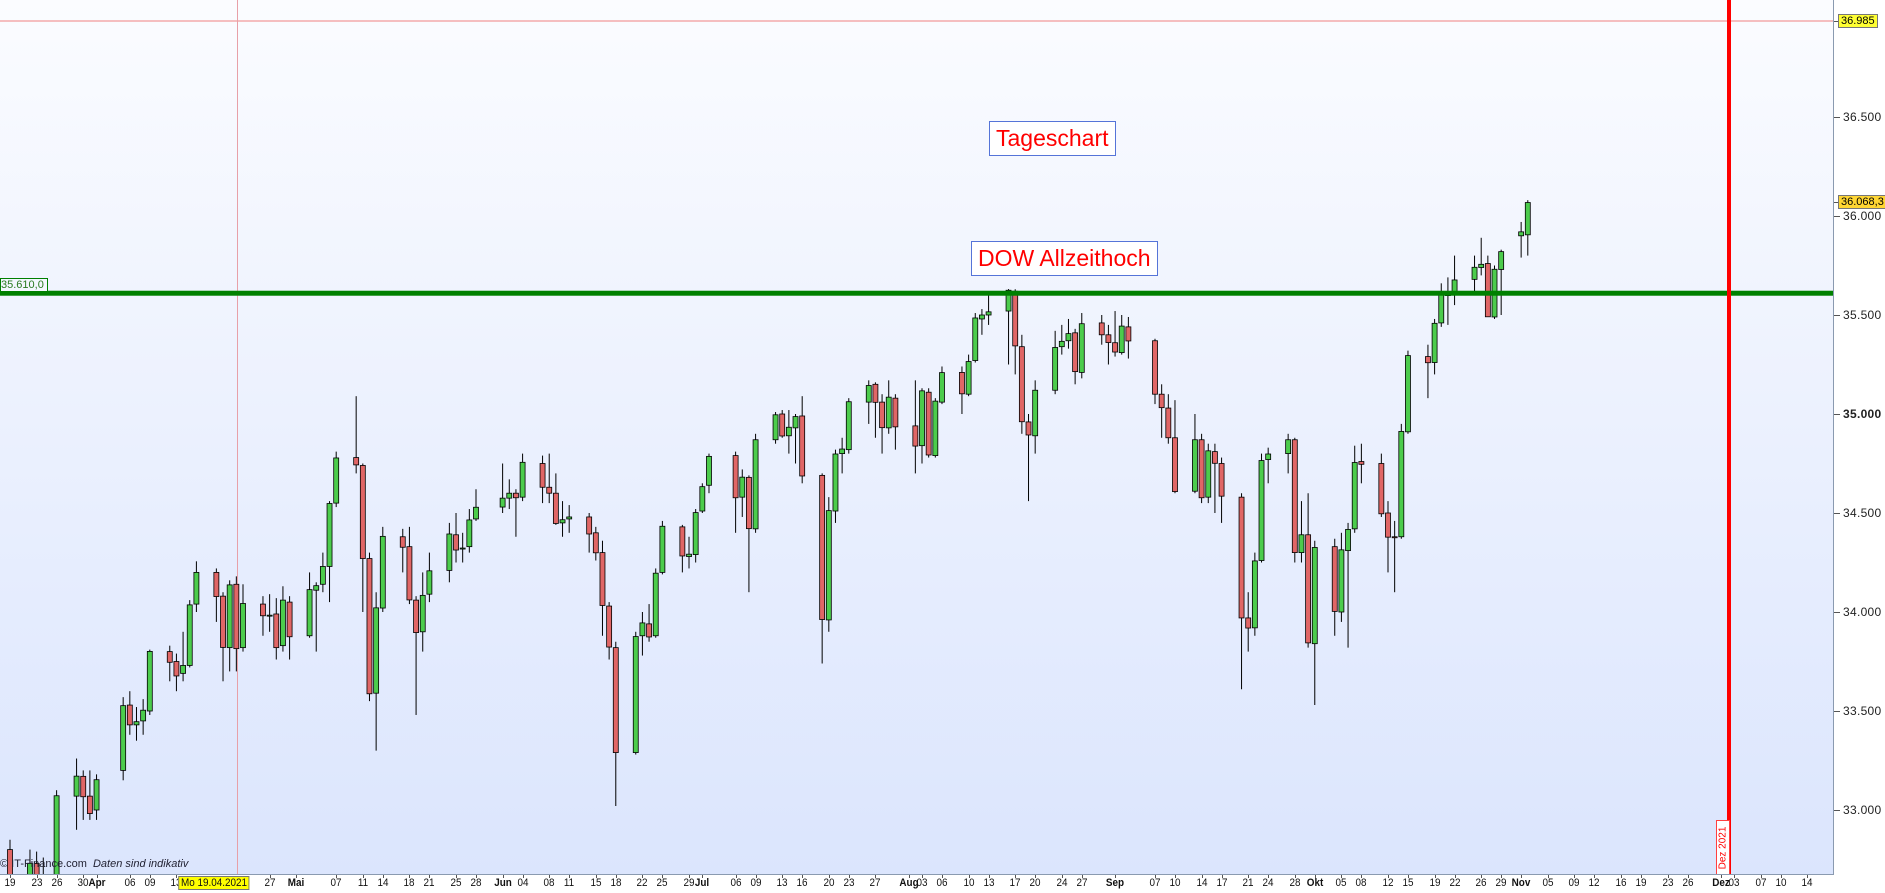 Image resolution: width=1885 pixels, height=893 pixels. What do you see at coordinates (296, 883) in the screenshot?
I see `x-month-label: Mai` at bounding box center [296, 883].